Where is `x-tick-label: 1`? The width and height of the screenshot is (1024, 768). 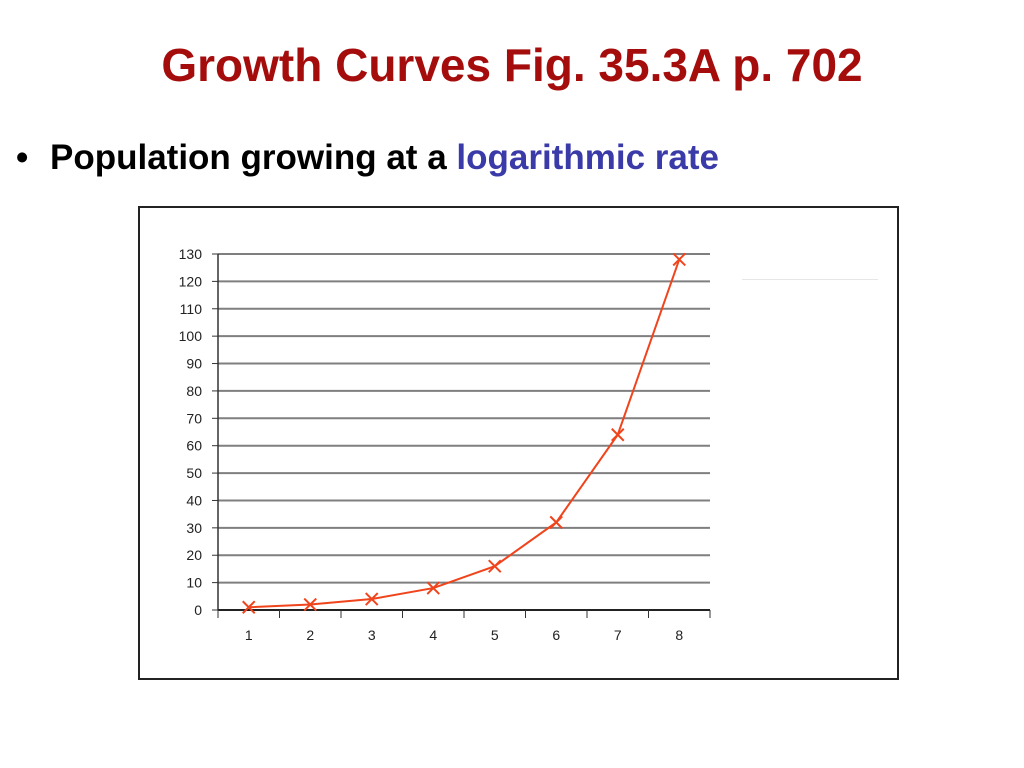 x-tick-label: 1 is located at coordinates (249, 635).